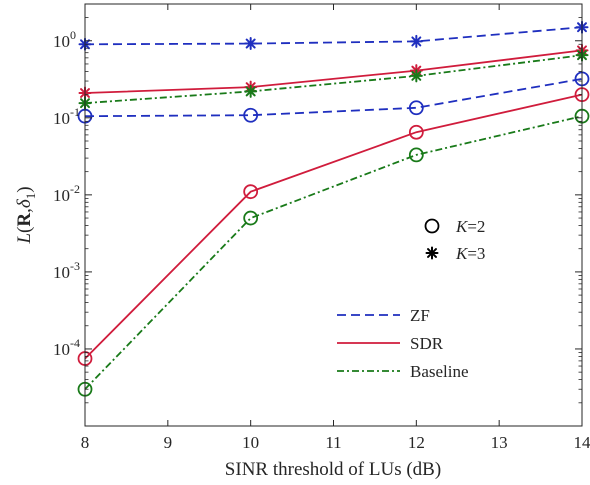 The image size is (590, 485). What do you see at coordinates (439, 371) in the screenshot?
I see `legend-line-label: Baseline` at bounding box center [439, 371].